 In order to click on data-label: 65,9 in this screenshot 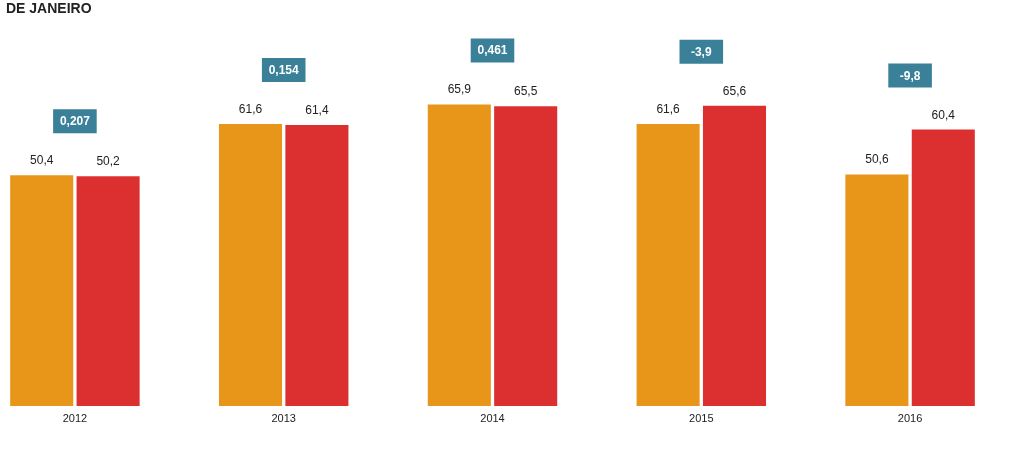, I will do `click(459, 89)`.